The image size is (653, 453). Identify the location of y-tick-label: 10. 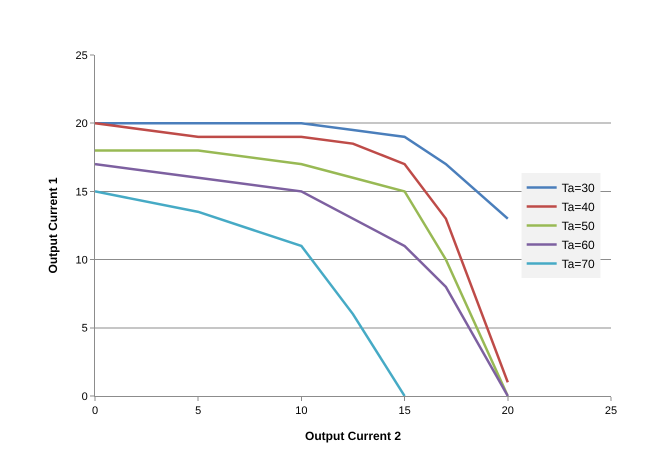
(82, 260).